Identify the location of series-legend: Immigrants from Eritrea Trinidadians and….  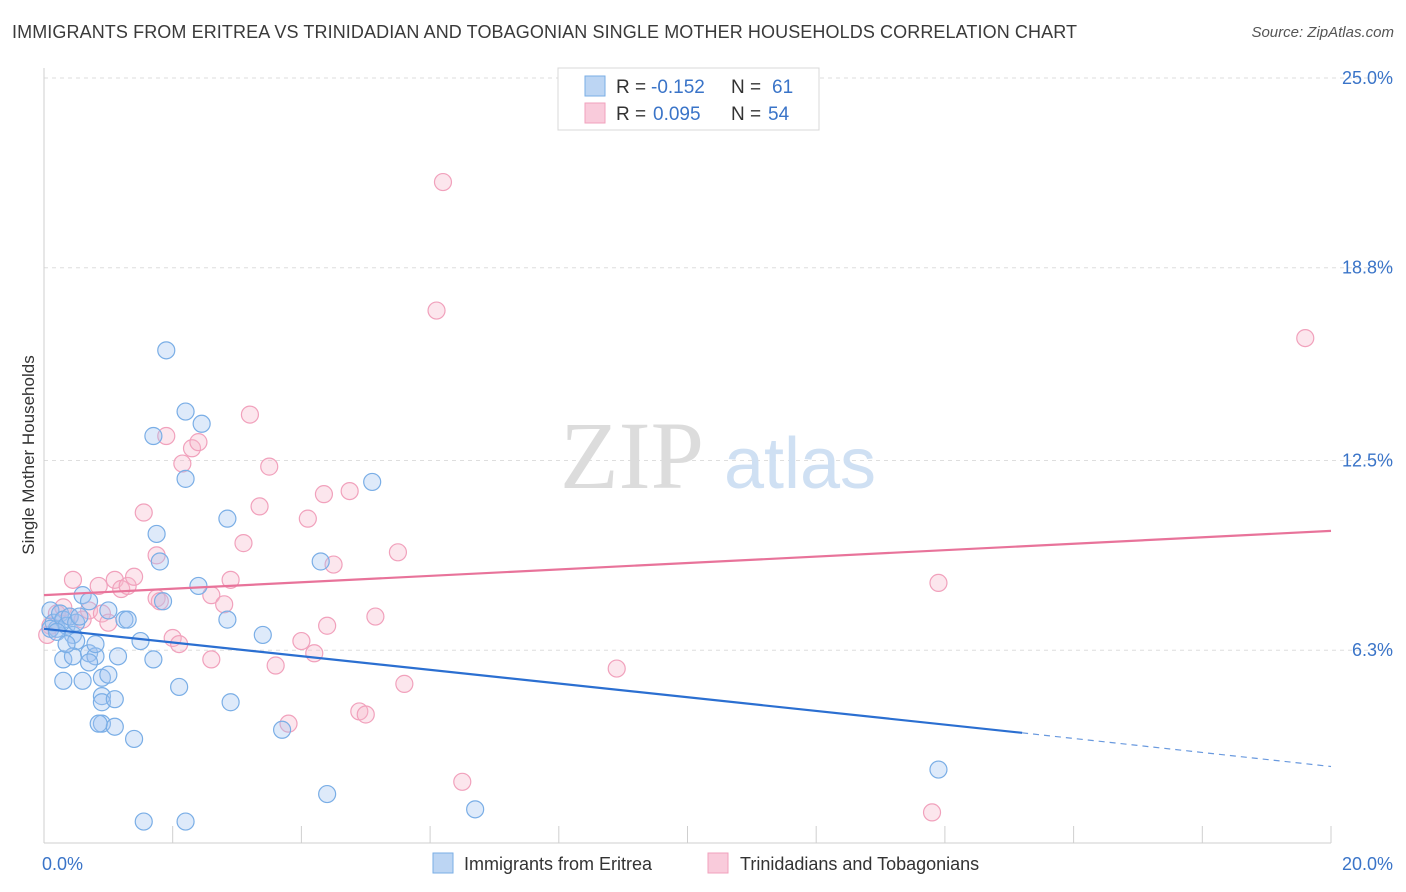
(705, 863).